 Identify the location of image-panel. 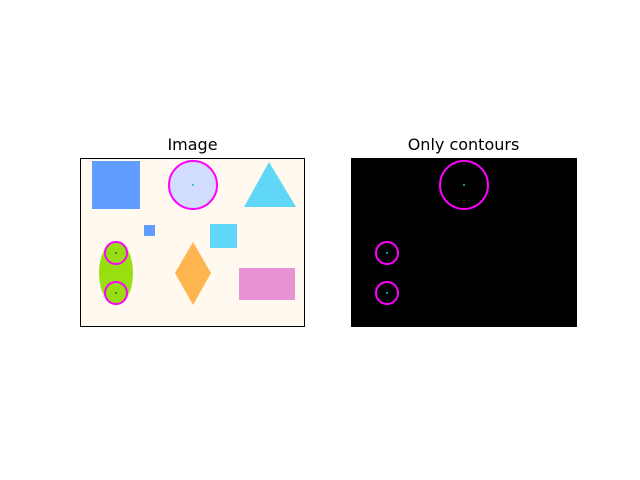
(192, 242).